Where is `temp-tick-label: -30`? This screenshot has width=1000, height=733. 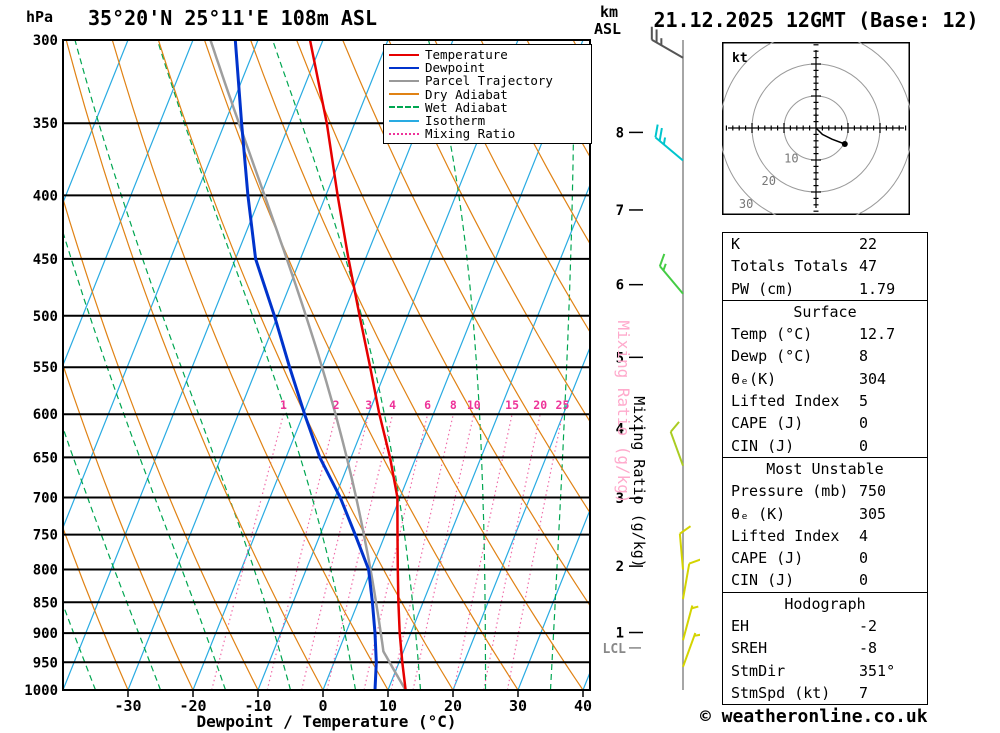 temp-tick-label: -30 is located at coordinates (127, 706).